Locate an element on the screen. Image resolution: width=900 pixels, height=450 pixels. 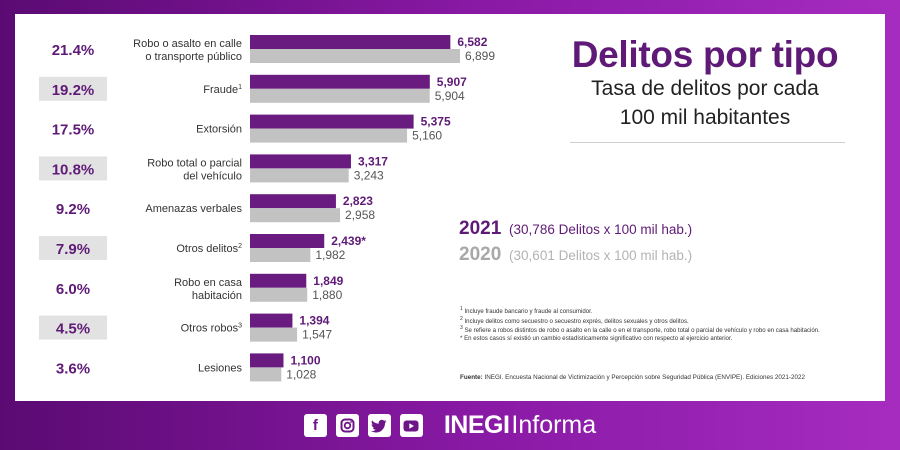
legend-2020: 2020 (30,601 Delitos x 100 mil hab.) is located at coordinates (575, 255).